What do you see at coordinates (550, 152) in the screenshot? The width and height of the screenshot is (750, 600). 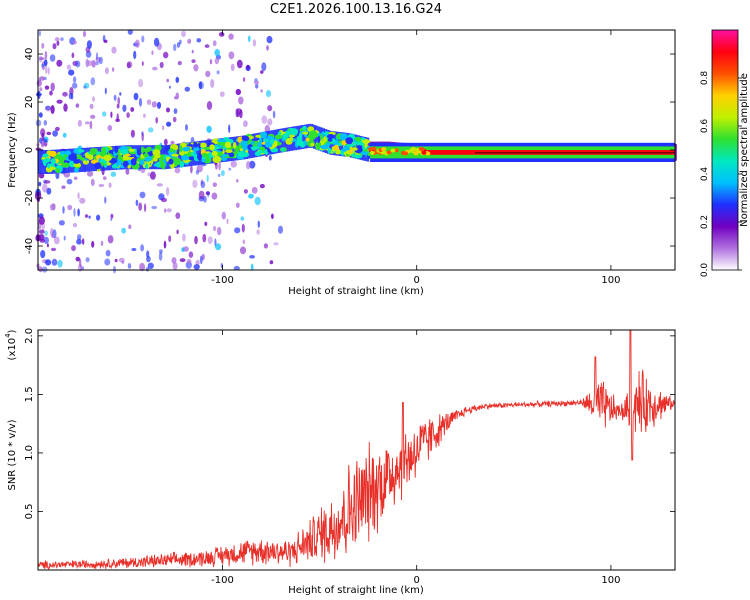 I see `spectrogram-steady-peak` at bounding box center [550, 152].